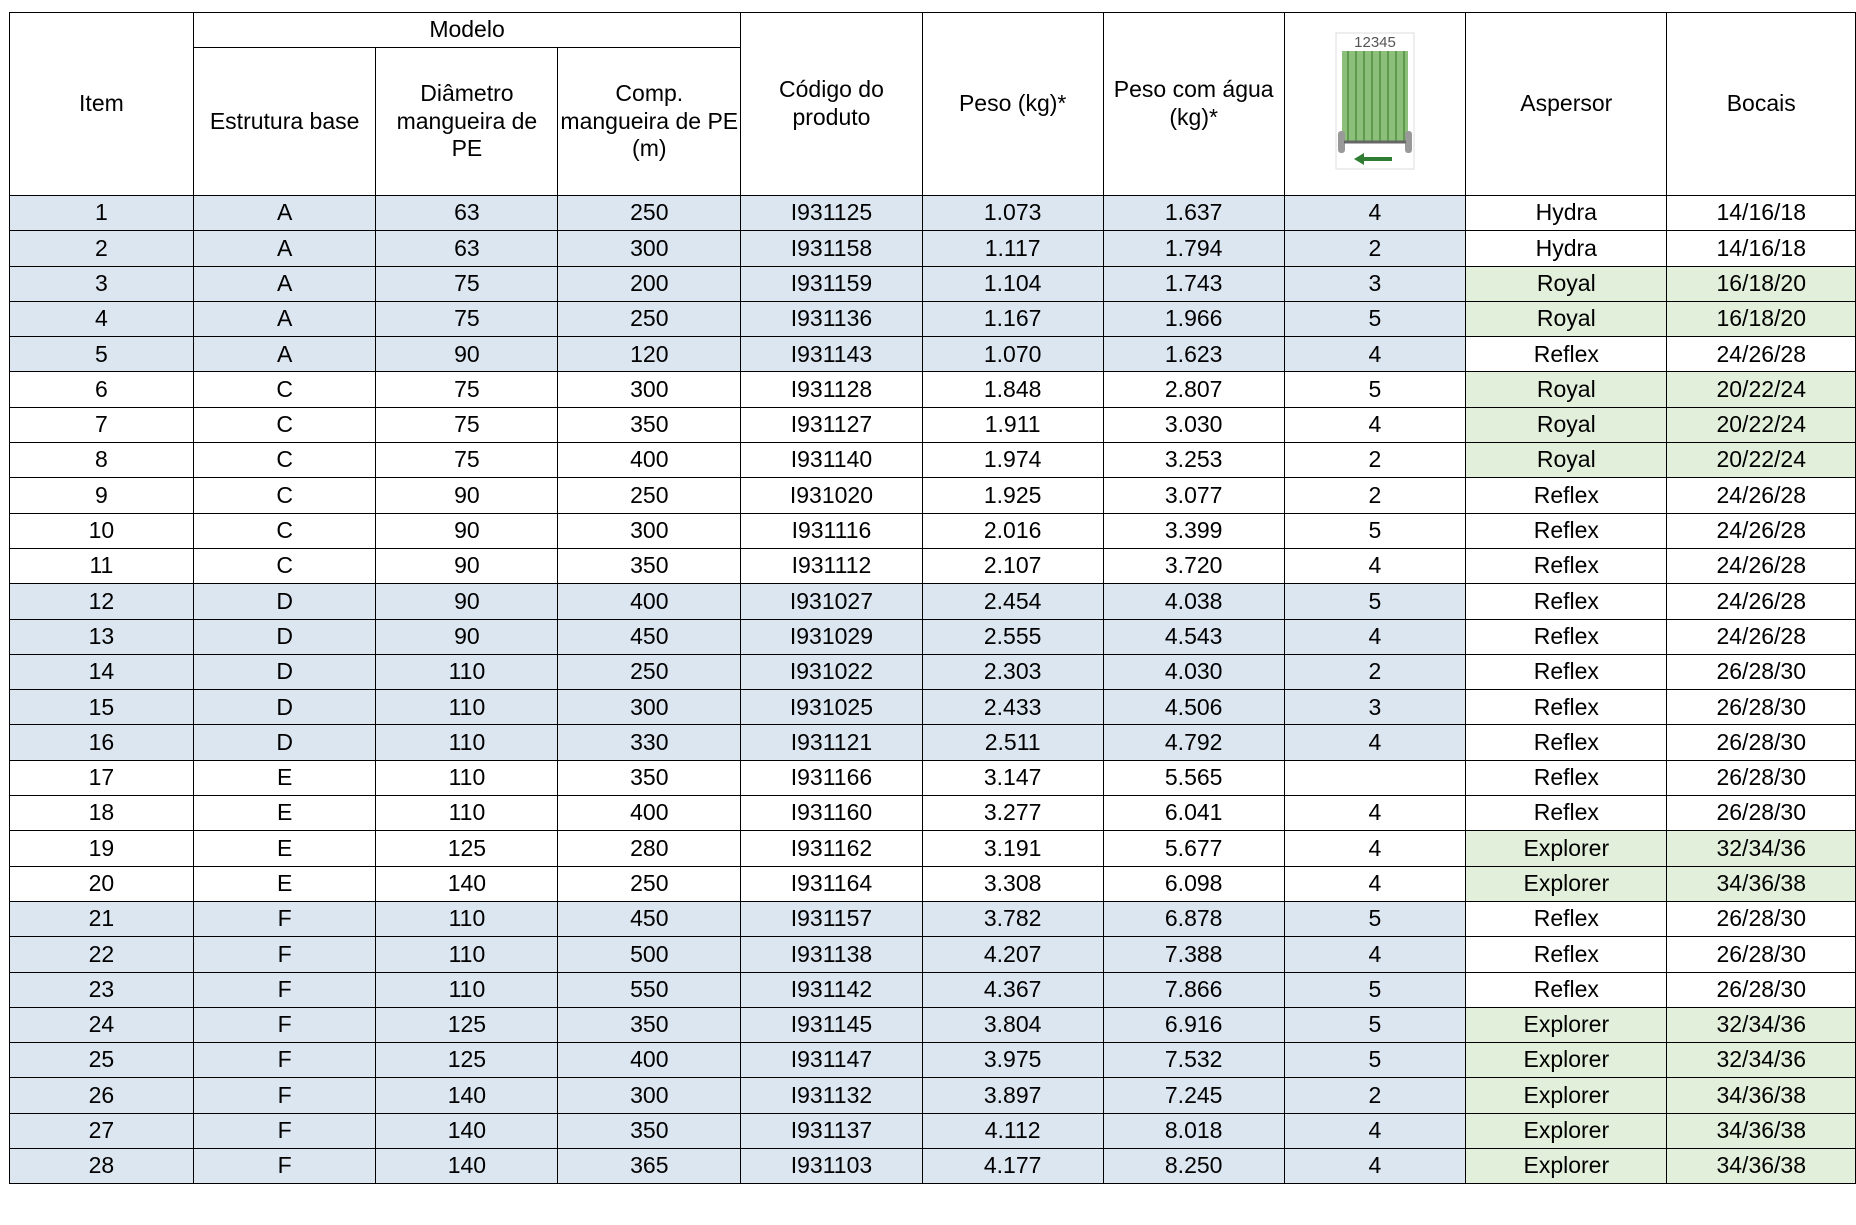  I want to click on table-cell: 10, so click(101, 530).